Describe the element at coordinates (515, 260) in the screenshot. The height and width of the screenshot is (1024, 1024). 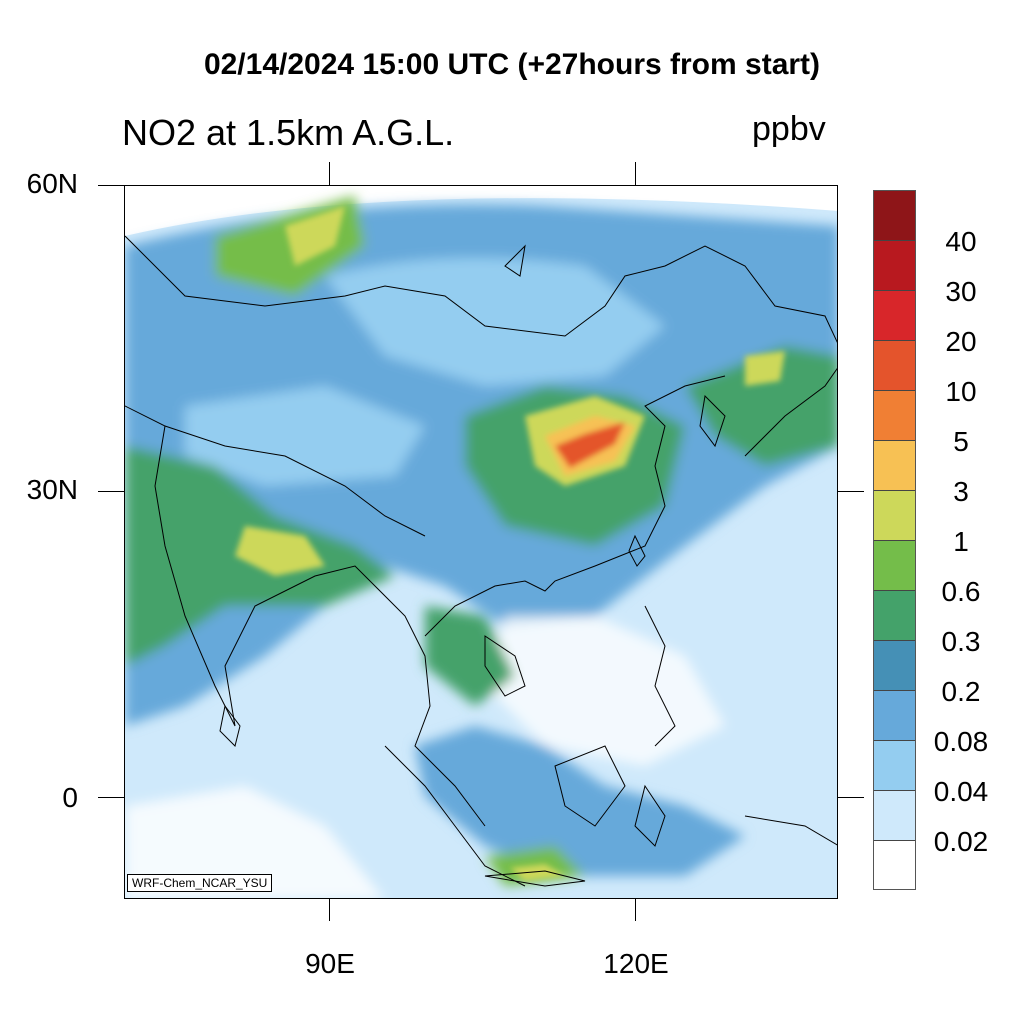
I see `lake-baikal` at that location.